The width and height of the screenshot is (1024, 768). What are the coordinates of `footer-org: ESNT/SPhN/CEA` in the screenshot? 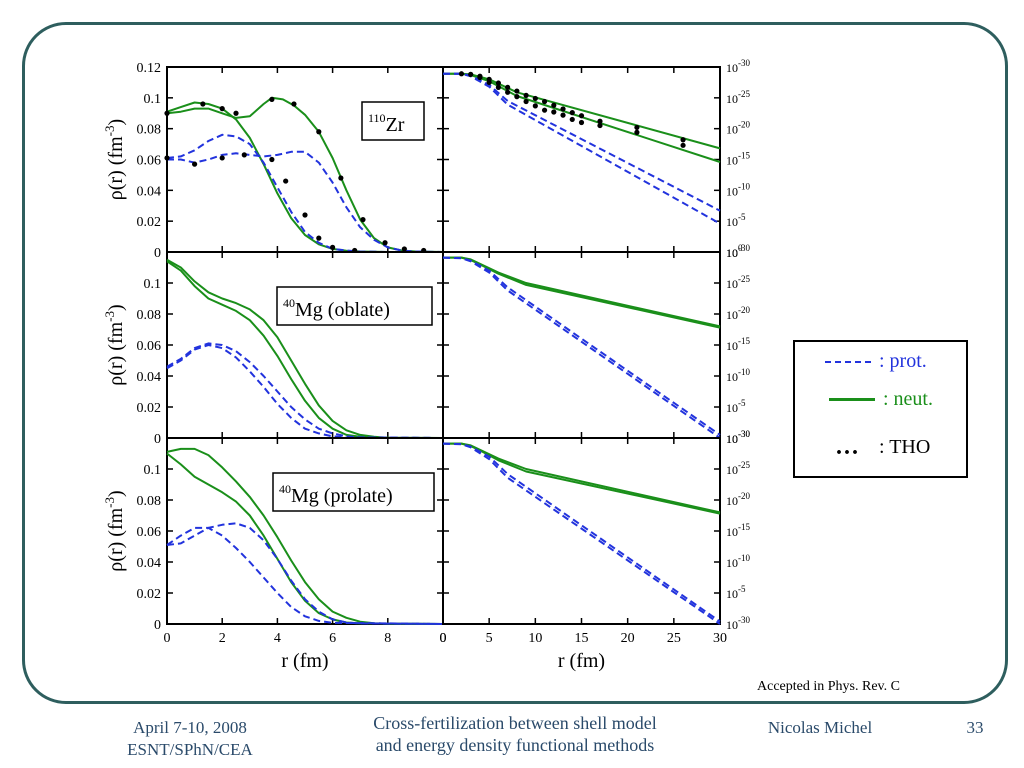 It's located at (190, 749).